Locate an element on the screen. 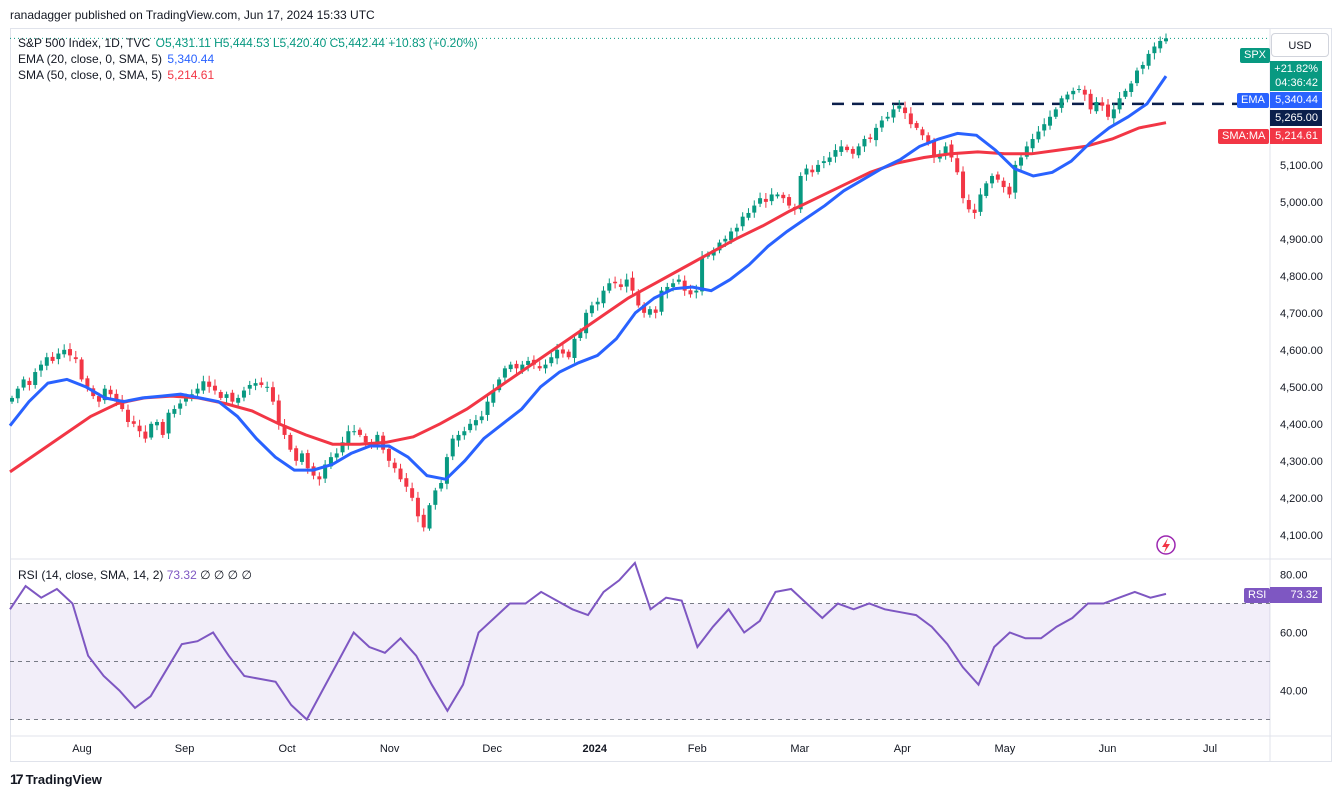  currency-button: USD is located at coordinates (1300, 45).